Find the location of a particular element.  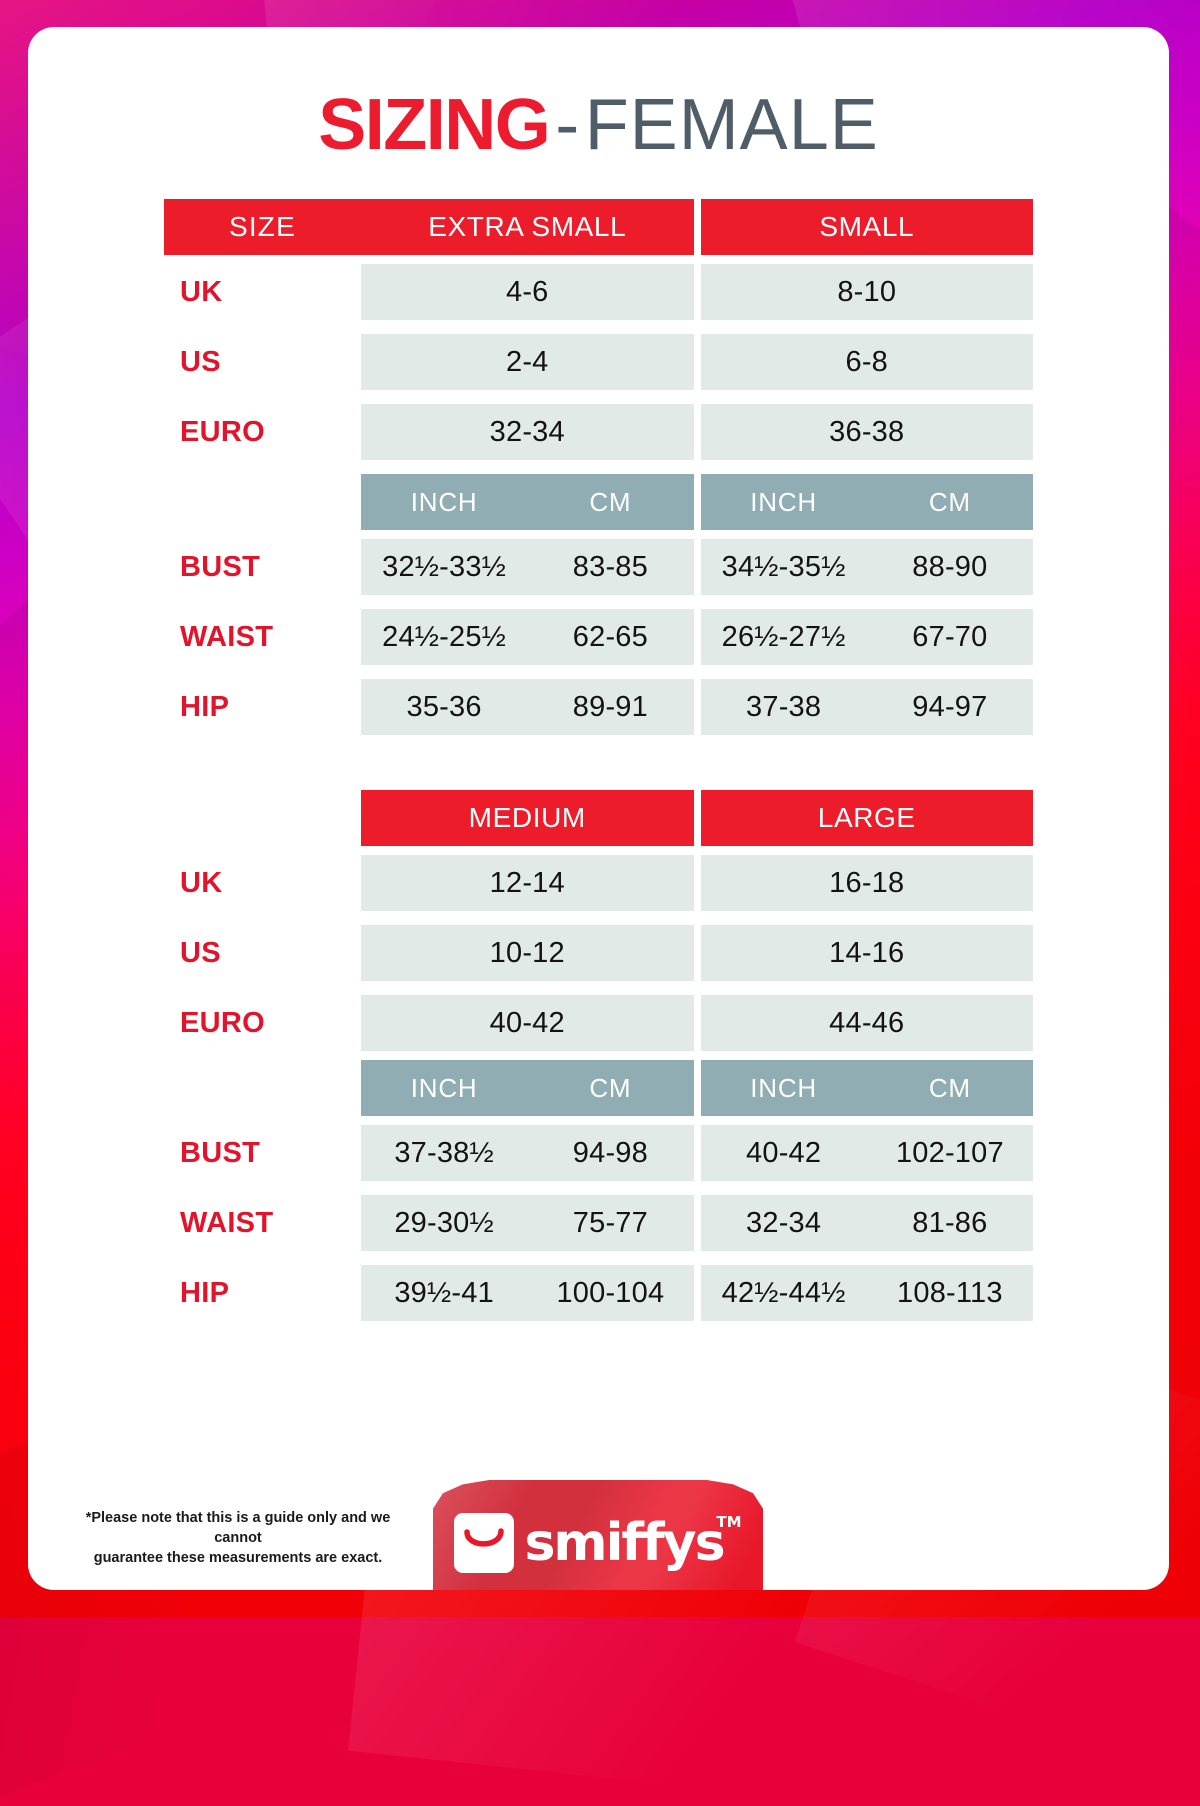

cell-hip-l-cm: 108-113 is located at coordinates (949, 1293).